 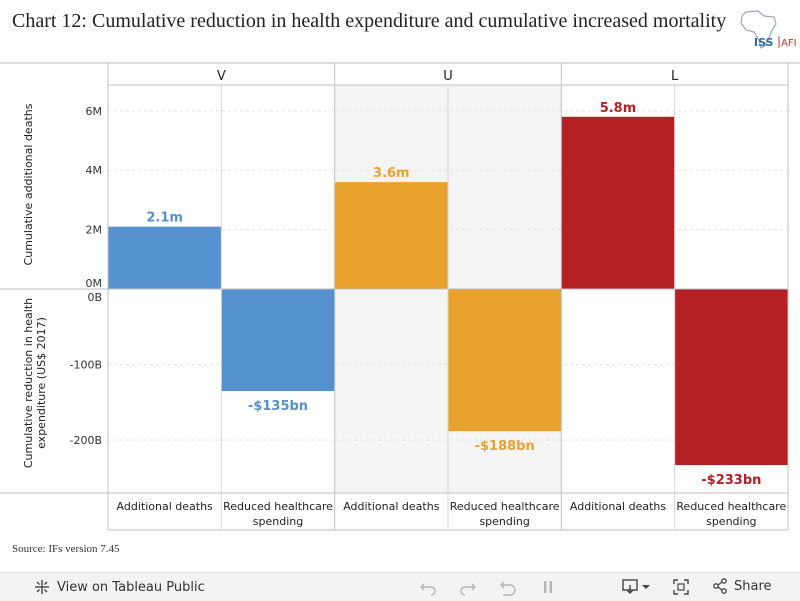 I want to click on panel-header-L: L, so click(x=675, y=76).